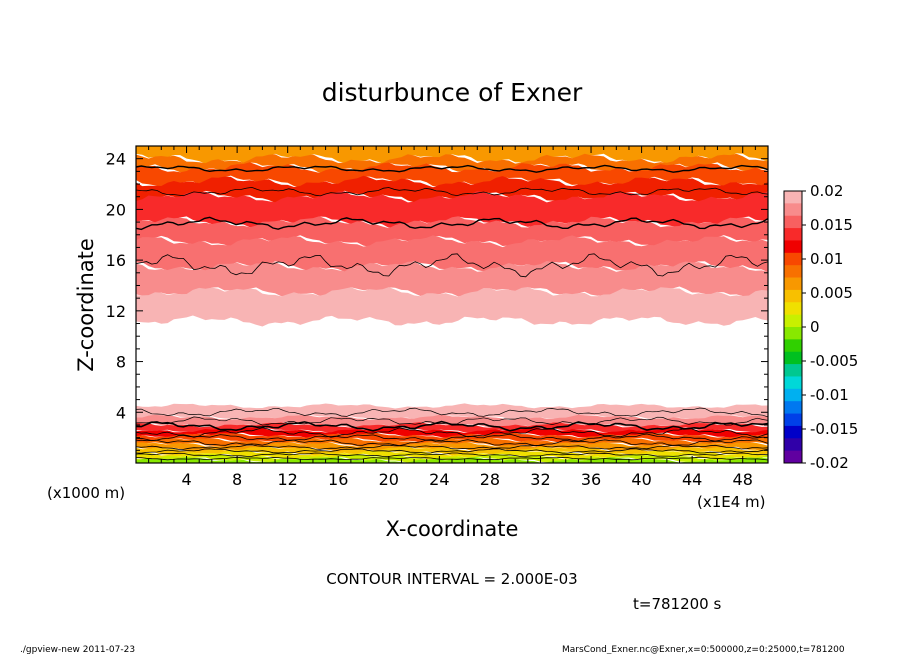  Describe the element at coordinates (116, 209) in the screenshot. I see `y-tick-label: 20` at that location.